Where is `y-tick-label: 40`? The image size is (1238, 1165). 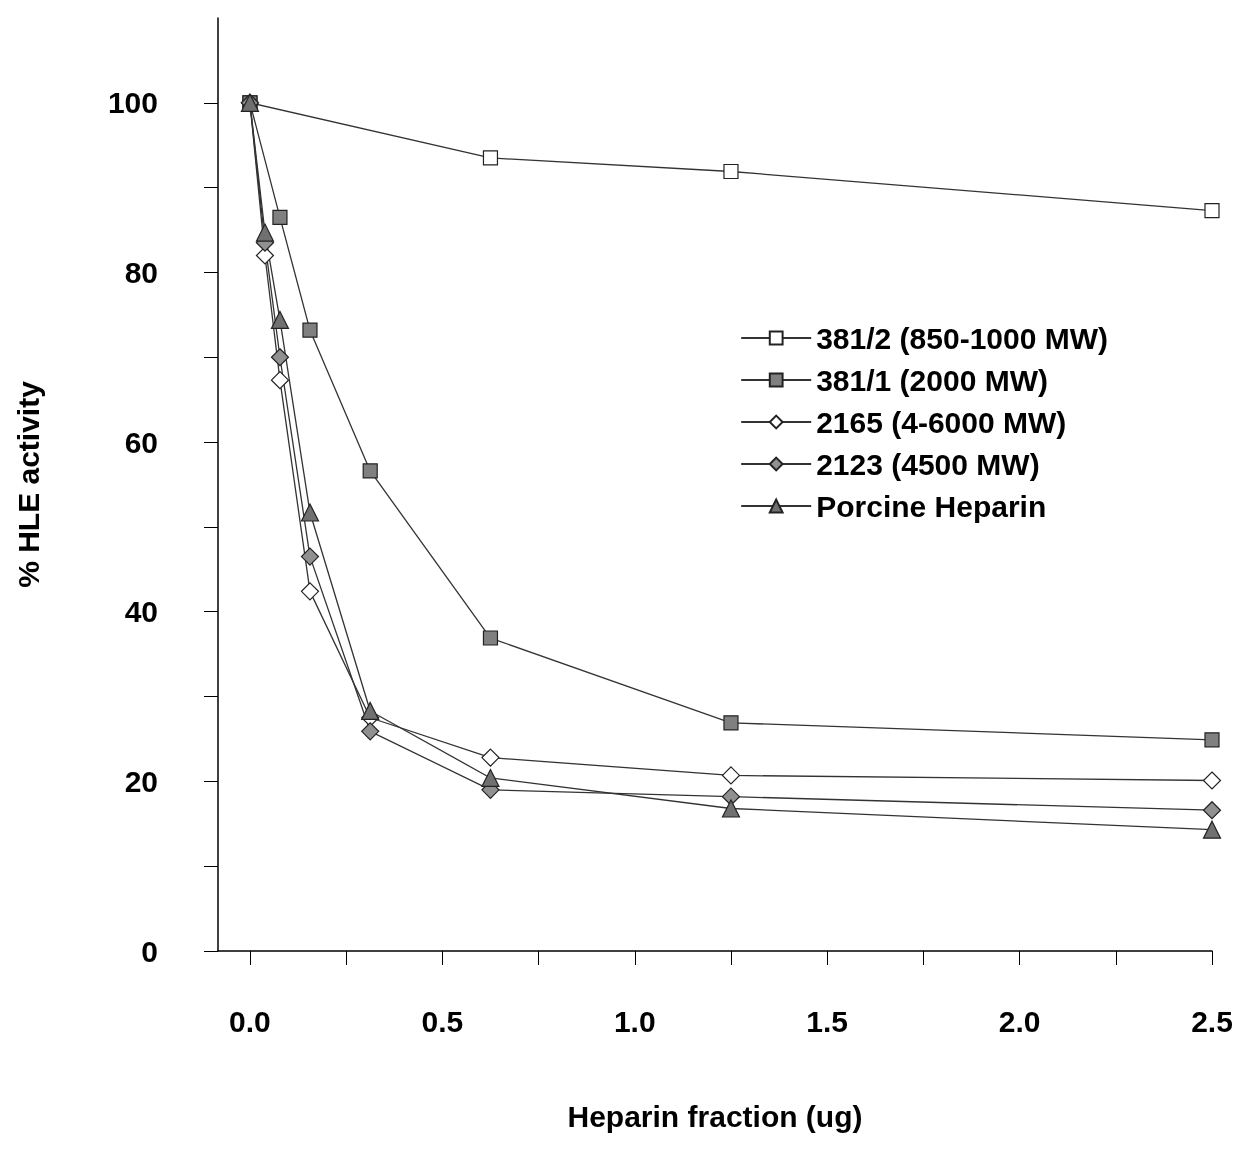
y-tick-label: 40 is located at coordinates (141, 612).